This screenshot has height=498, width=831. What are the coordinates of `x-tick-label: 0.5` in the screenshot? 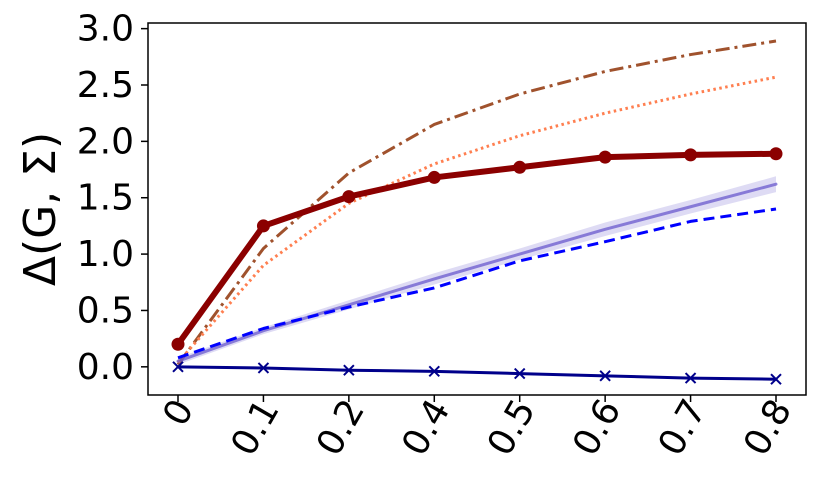 It's located at (512, 428).